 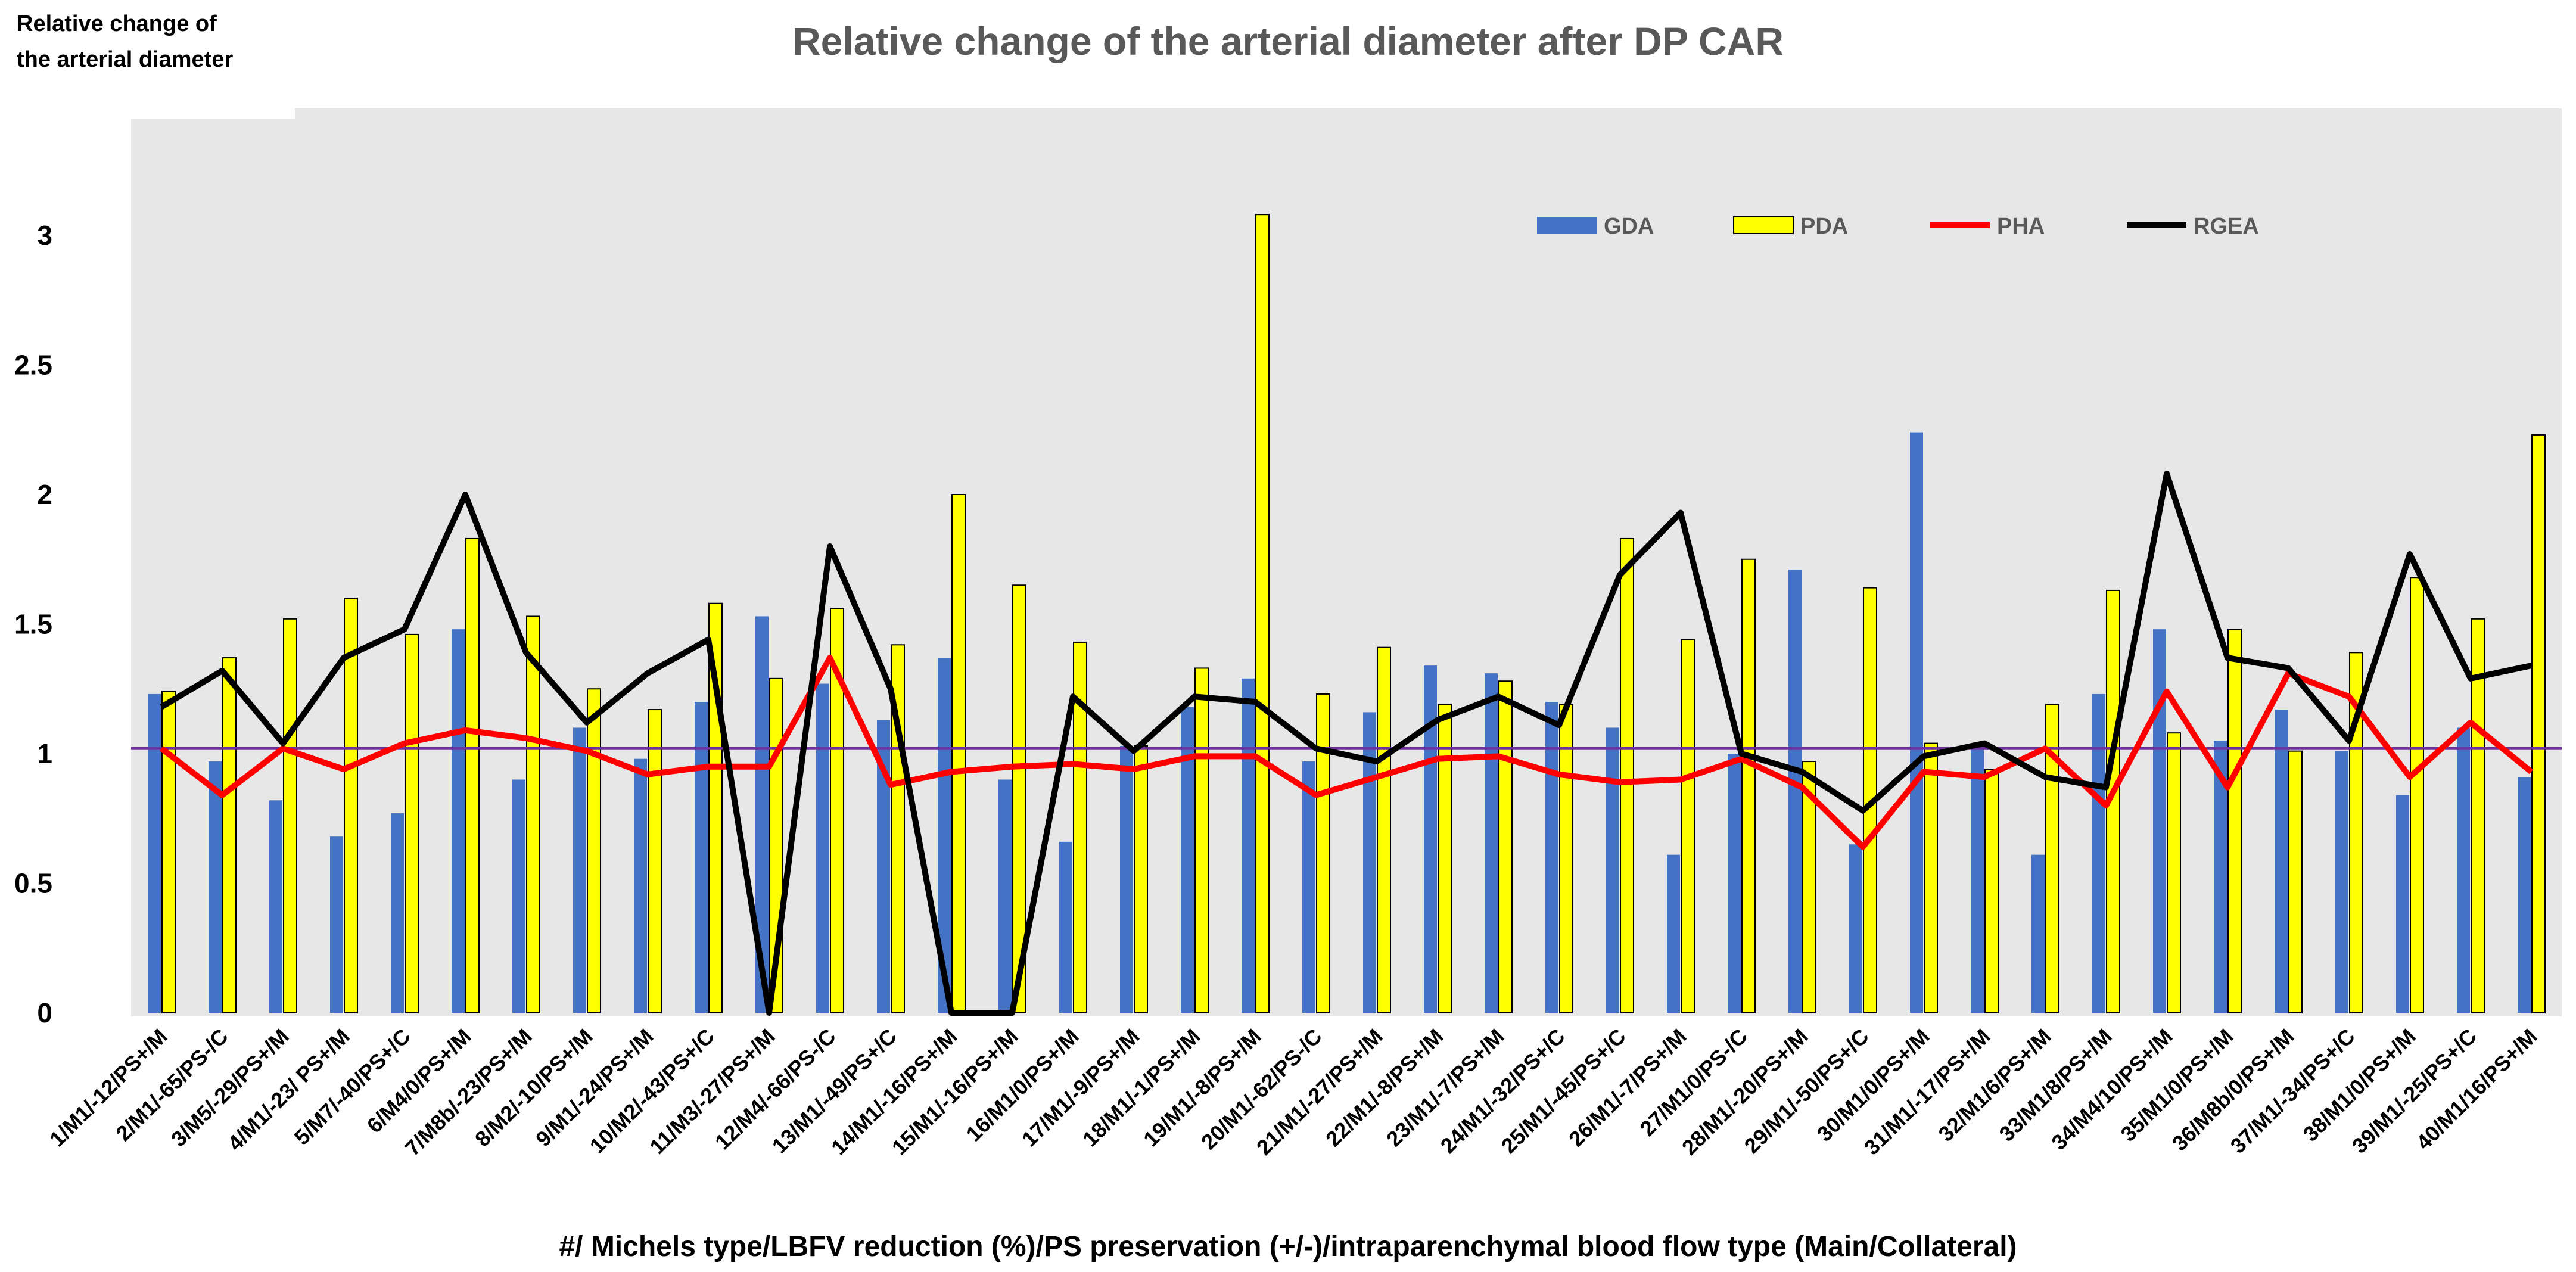 I want to click on y-axis-label-line-1: Relative change of, so click(x=117, y=23).